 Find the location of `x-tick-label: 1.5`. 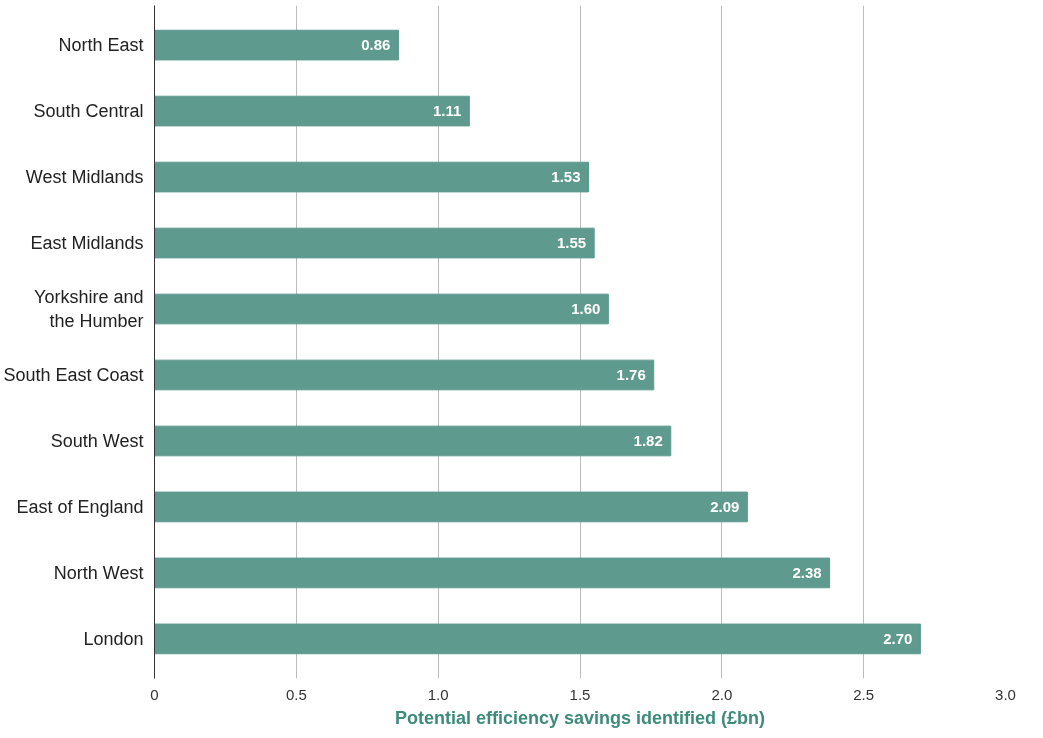

x-tick-label: 1.5 is located at coordinates (580, 694).